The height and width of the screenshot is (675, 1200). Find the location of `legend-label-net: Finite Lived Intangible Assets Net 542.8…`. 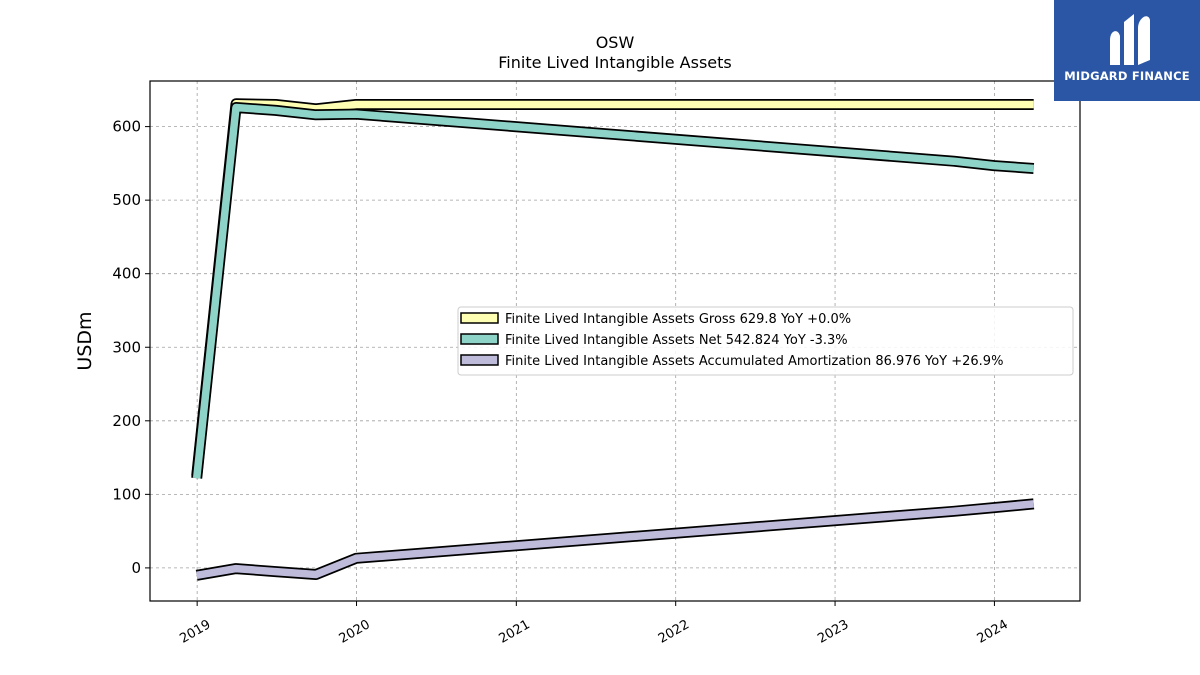

legend-label-net: Finite Lived Intangible Assets Net 542.8… is located at coordinates (676, 340).